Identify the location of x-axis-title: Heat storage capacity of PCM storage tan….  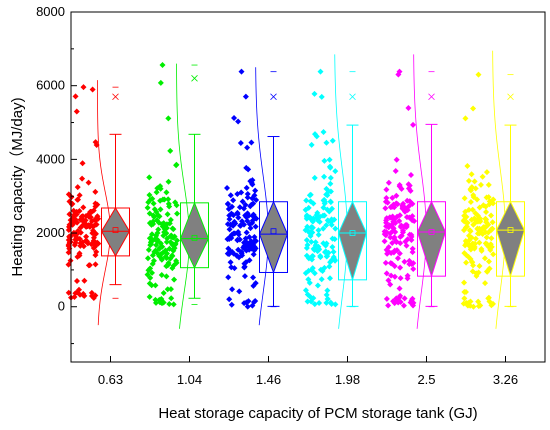
(317, 413).